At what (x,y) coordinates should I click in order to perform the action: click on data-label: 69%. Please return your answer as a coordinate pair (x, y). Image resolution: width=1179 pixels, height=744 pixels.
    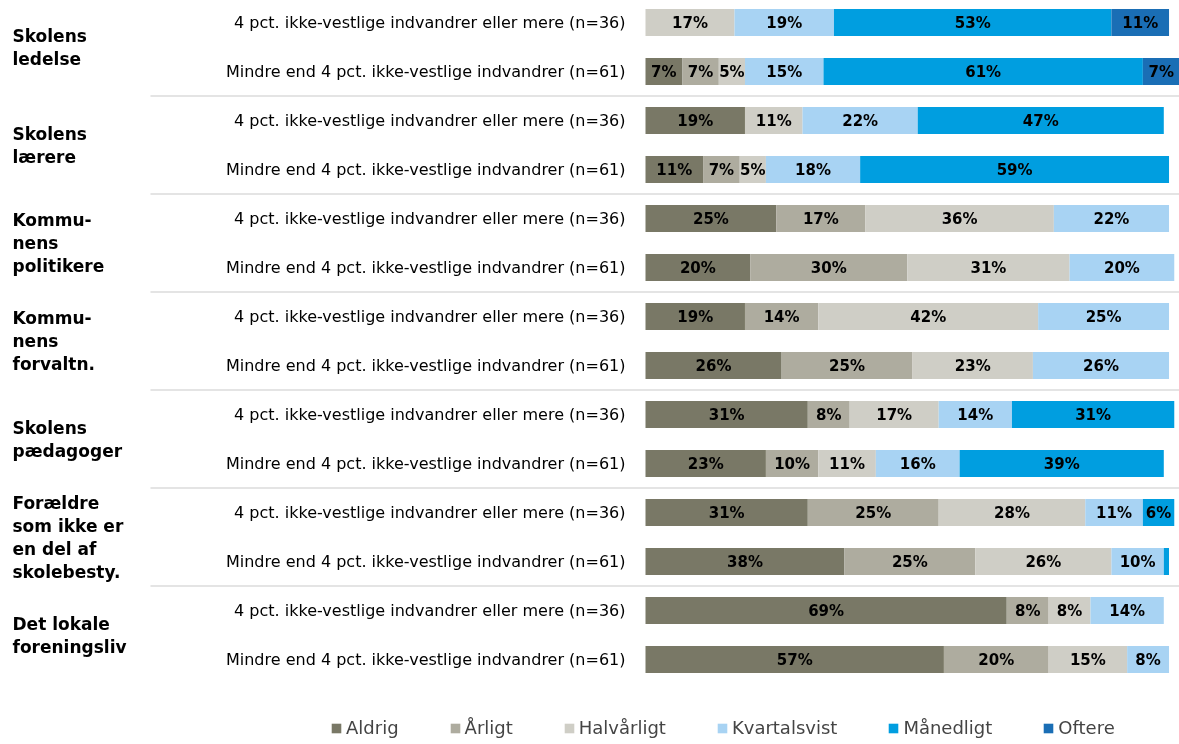
    Looking at the image, I should click on (826, 610).